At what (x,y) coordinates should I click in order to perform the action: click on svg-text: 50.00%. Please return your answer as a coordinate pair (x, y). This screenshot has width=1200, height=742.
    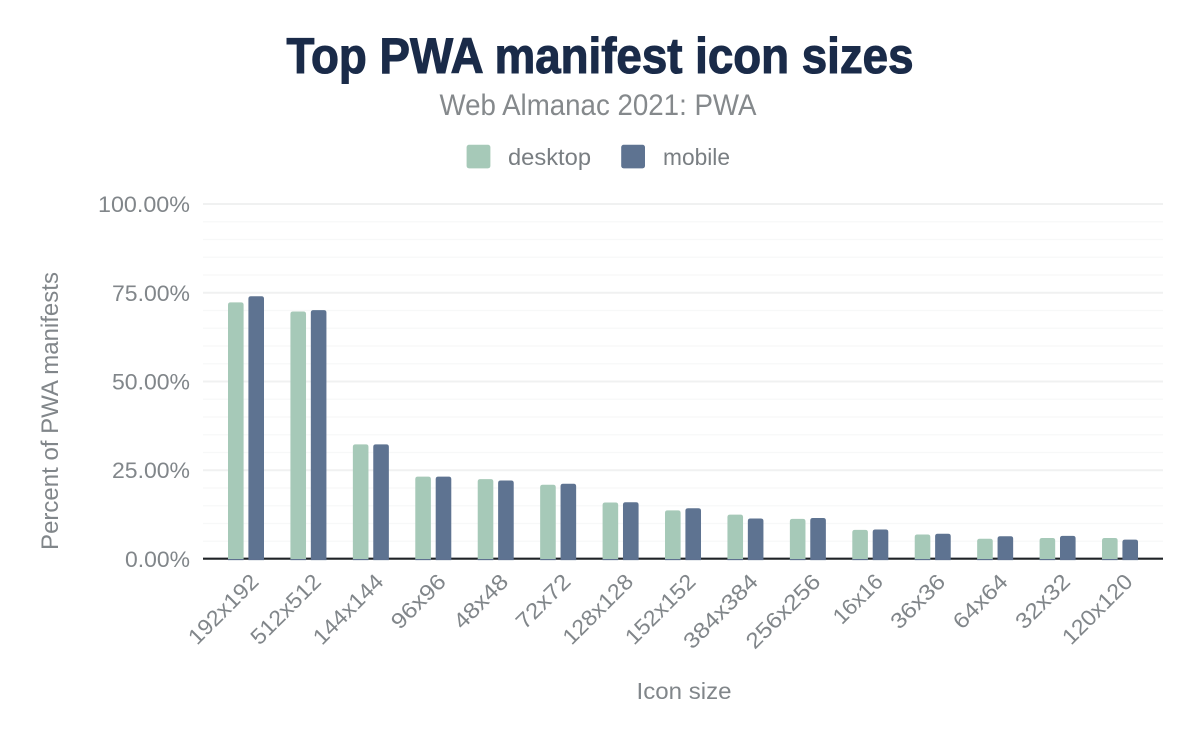
    Looking at the image, I should click on (151, 382).